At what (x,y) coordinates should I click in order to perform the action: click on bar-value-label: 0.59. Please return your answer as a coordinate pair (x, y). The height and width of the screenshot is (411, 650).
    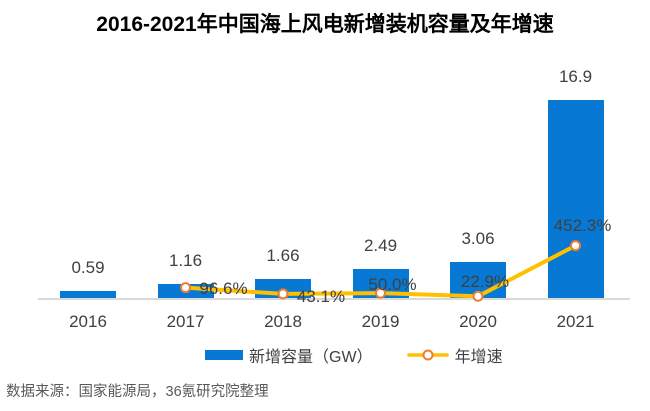
    Looking at the image, I should click on (88, 268).